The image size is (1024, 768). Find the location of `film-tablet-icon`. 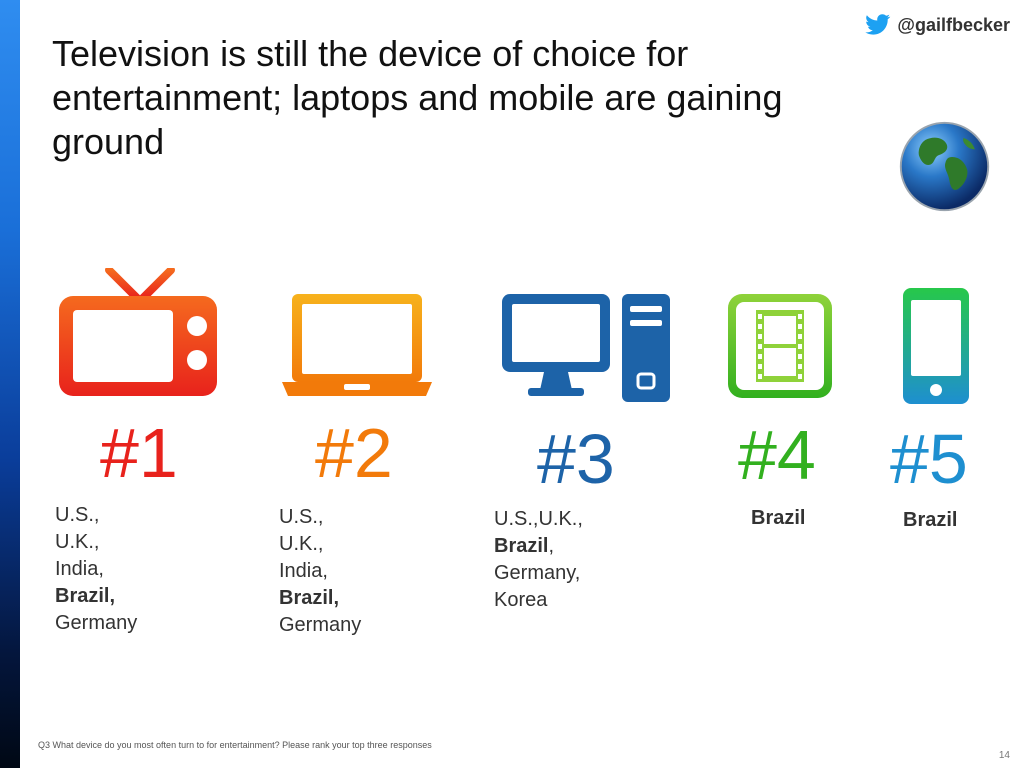

film-tablet-icon is located at coordinates (780, 346).